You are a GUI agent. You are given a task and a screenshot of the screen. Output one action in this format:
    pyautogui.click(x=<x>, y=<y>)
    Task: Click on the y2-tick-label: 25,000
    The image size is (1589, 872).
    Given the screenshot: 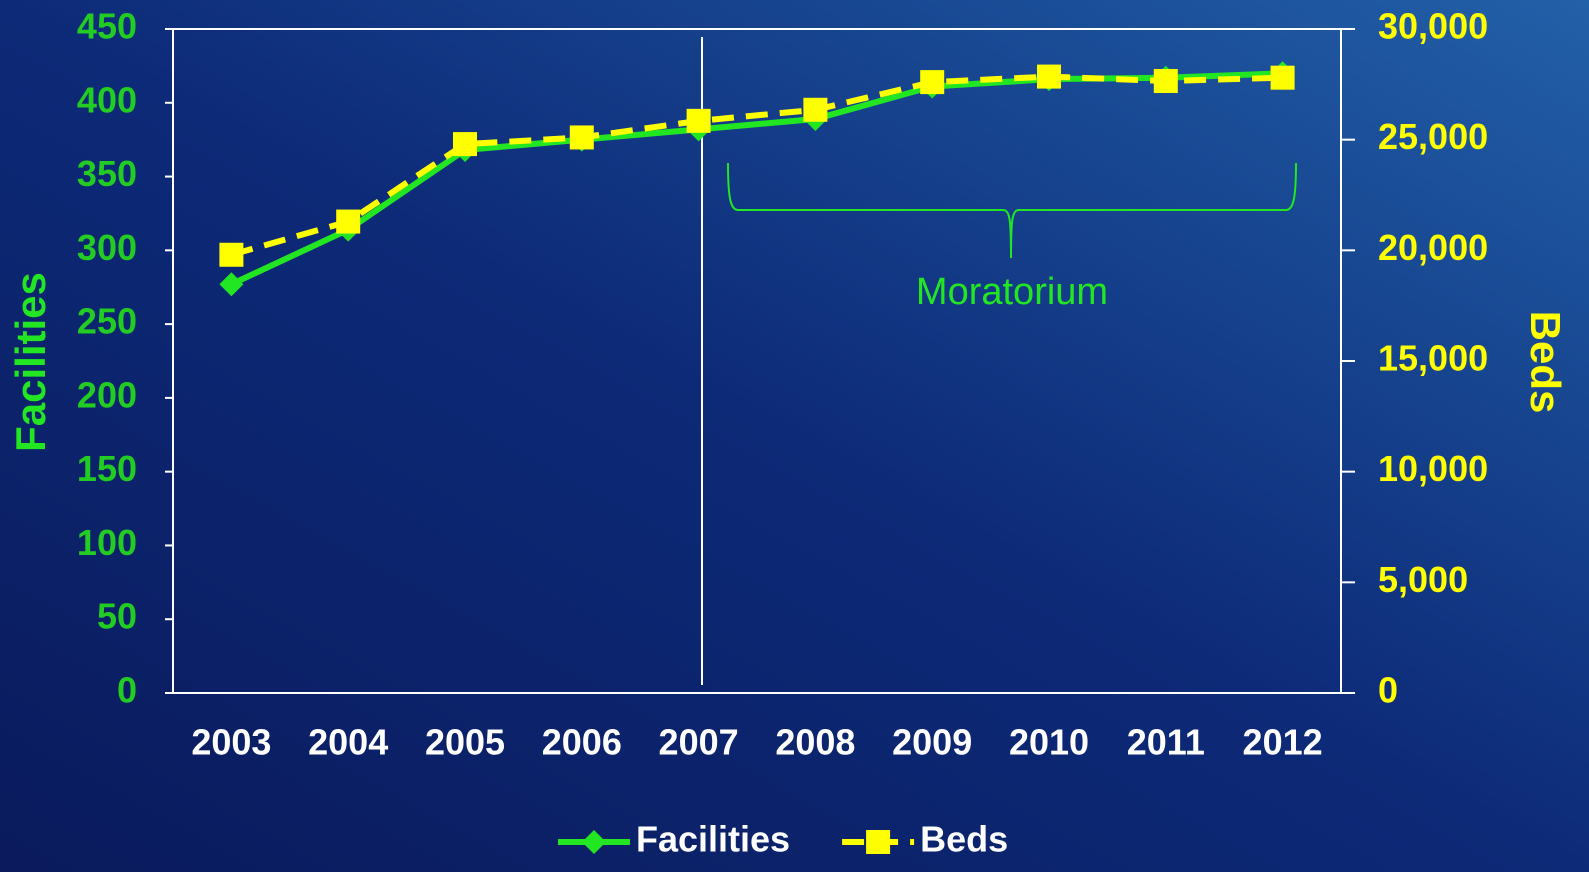 What is the action you would take?
    pyautogui.click(x=1433, y=136)
    